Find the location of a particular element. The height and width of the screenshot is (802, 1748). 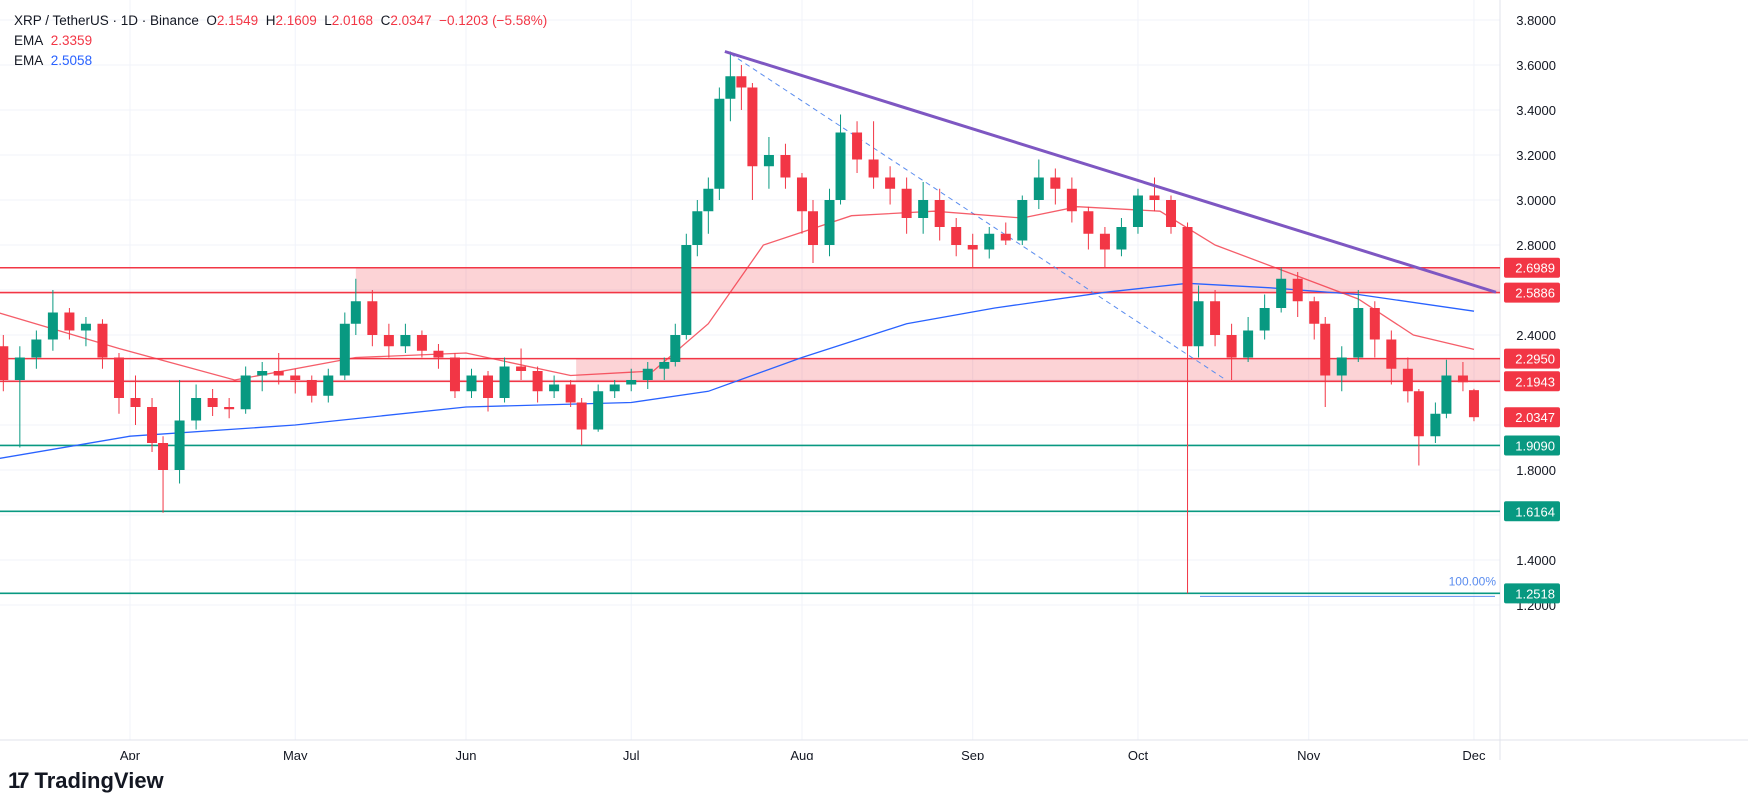

level-price-tag: 1.9090 is located at coordinates (1535, 445).